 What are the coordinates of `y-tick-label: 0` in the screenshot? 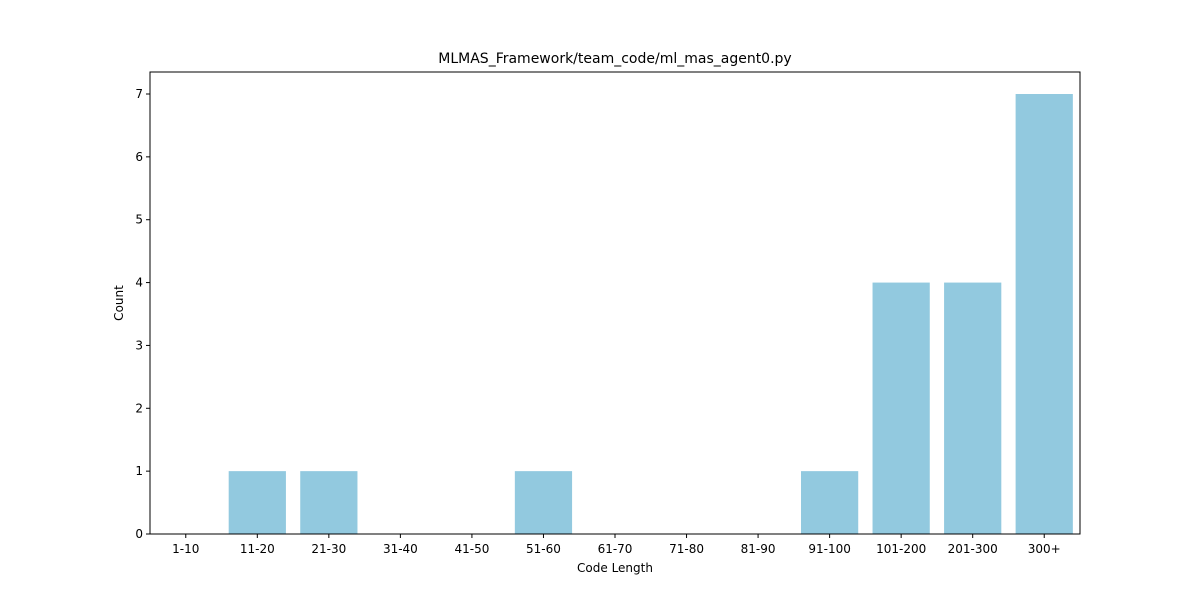 It's located at (139, 534).